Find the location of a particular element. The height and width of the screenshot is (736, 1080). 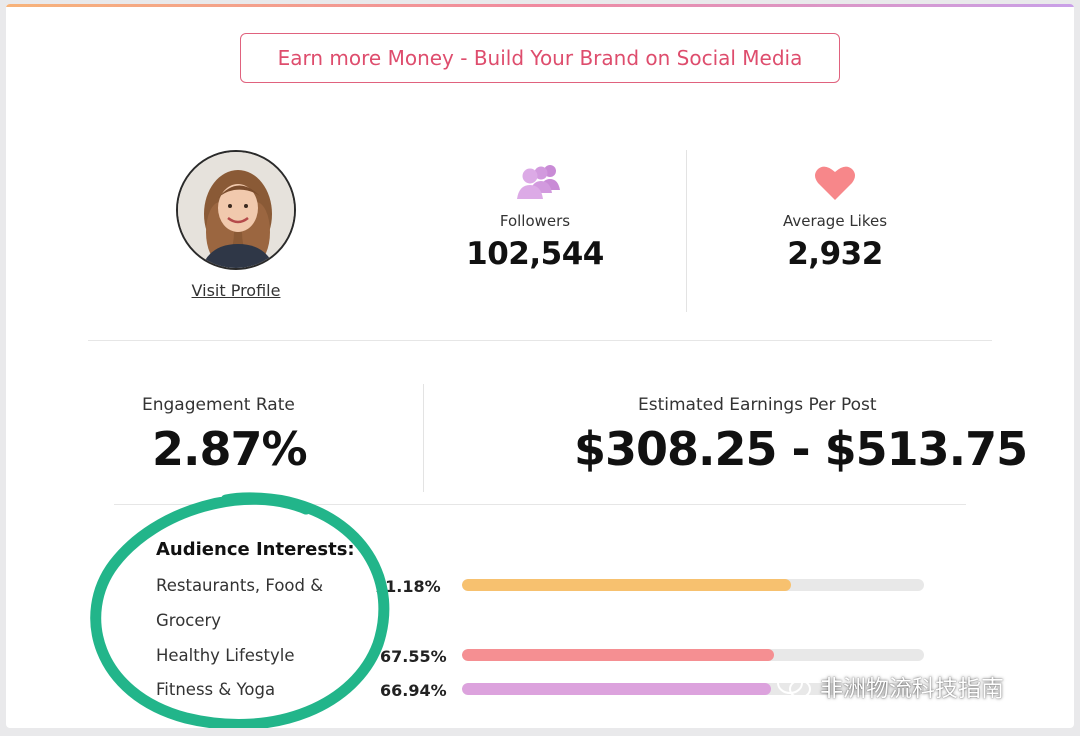

engagement-rate-label: Engagement Rate is located at coordinates (218, 405).